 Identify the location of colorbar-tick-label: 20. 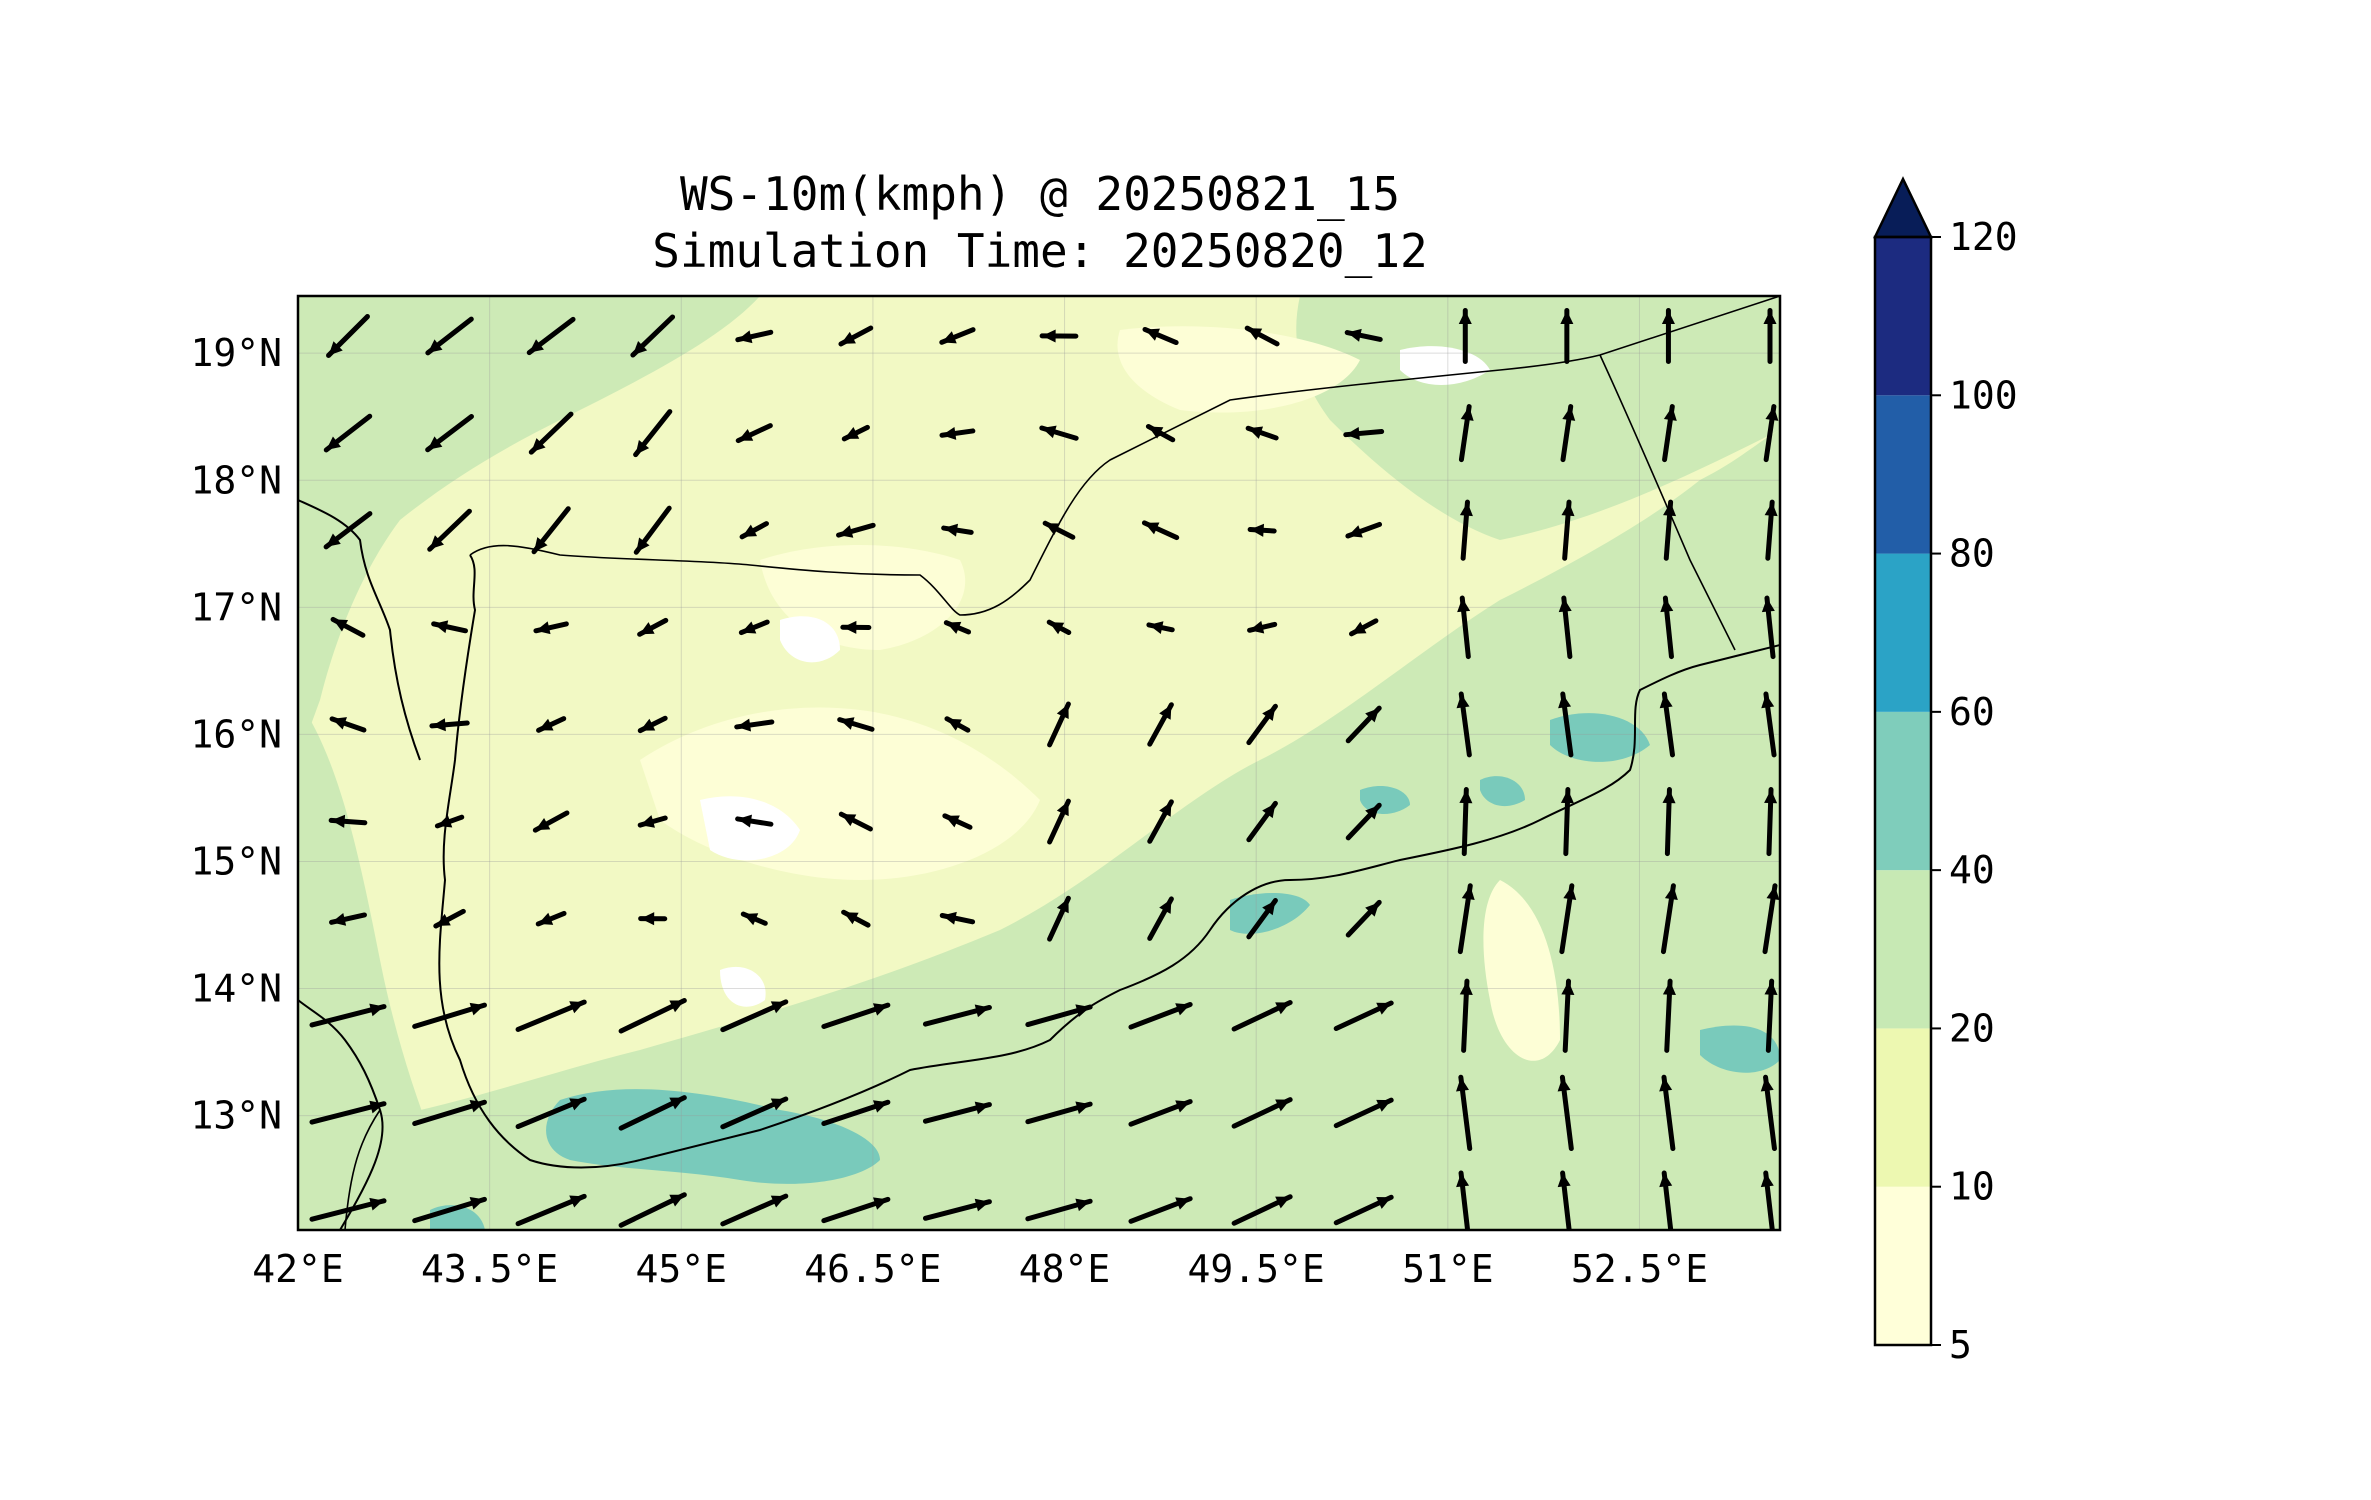
(1972, 1028).